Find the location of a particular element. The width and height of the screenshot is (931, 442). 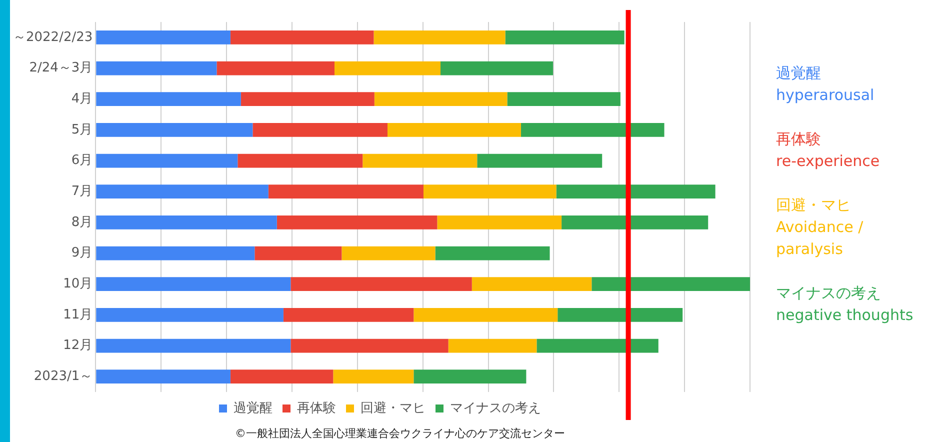

text: ©一般社団法人全国心理業連合会ウクライナ心のケア交流センター is located at coordinates (400, 433).